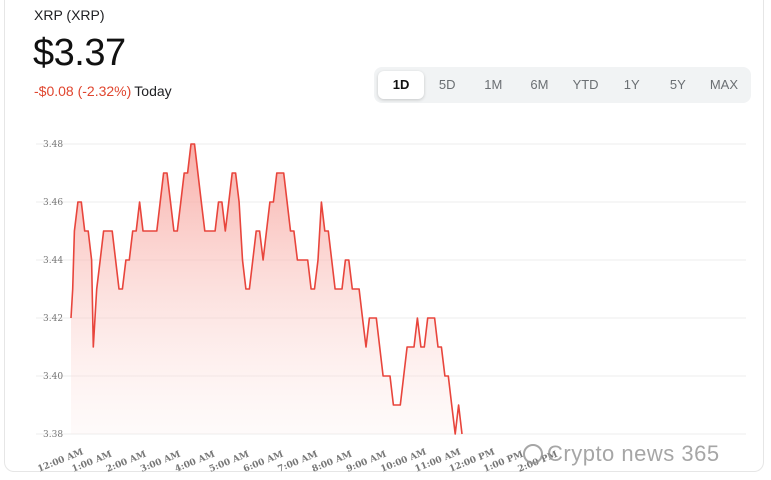  What do you see at coordinates (585, 84) in the screenshot?
I see `range-tab-ytd: YTD` at bounding box center [585, 84].